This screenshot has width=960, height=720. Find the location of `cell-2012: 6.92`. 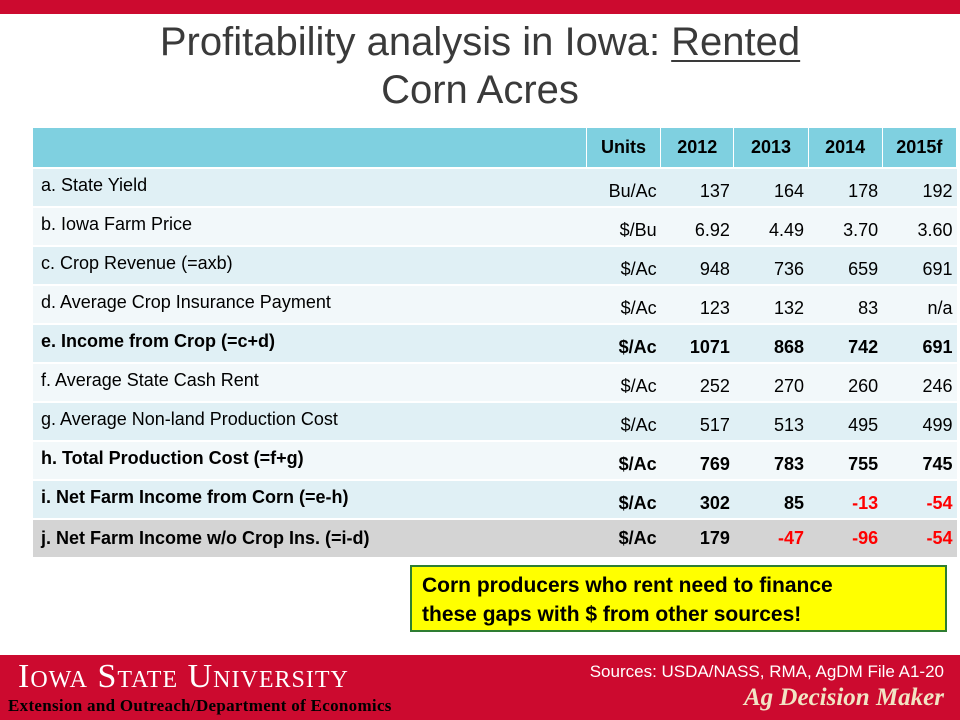

cell-2012: 6.92 is located at coordinates (697, 226).